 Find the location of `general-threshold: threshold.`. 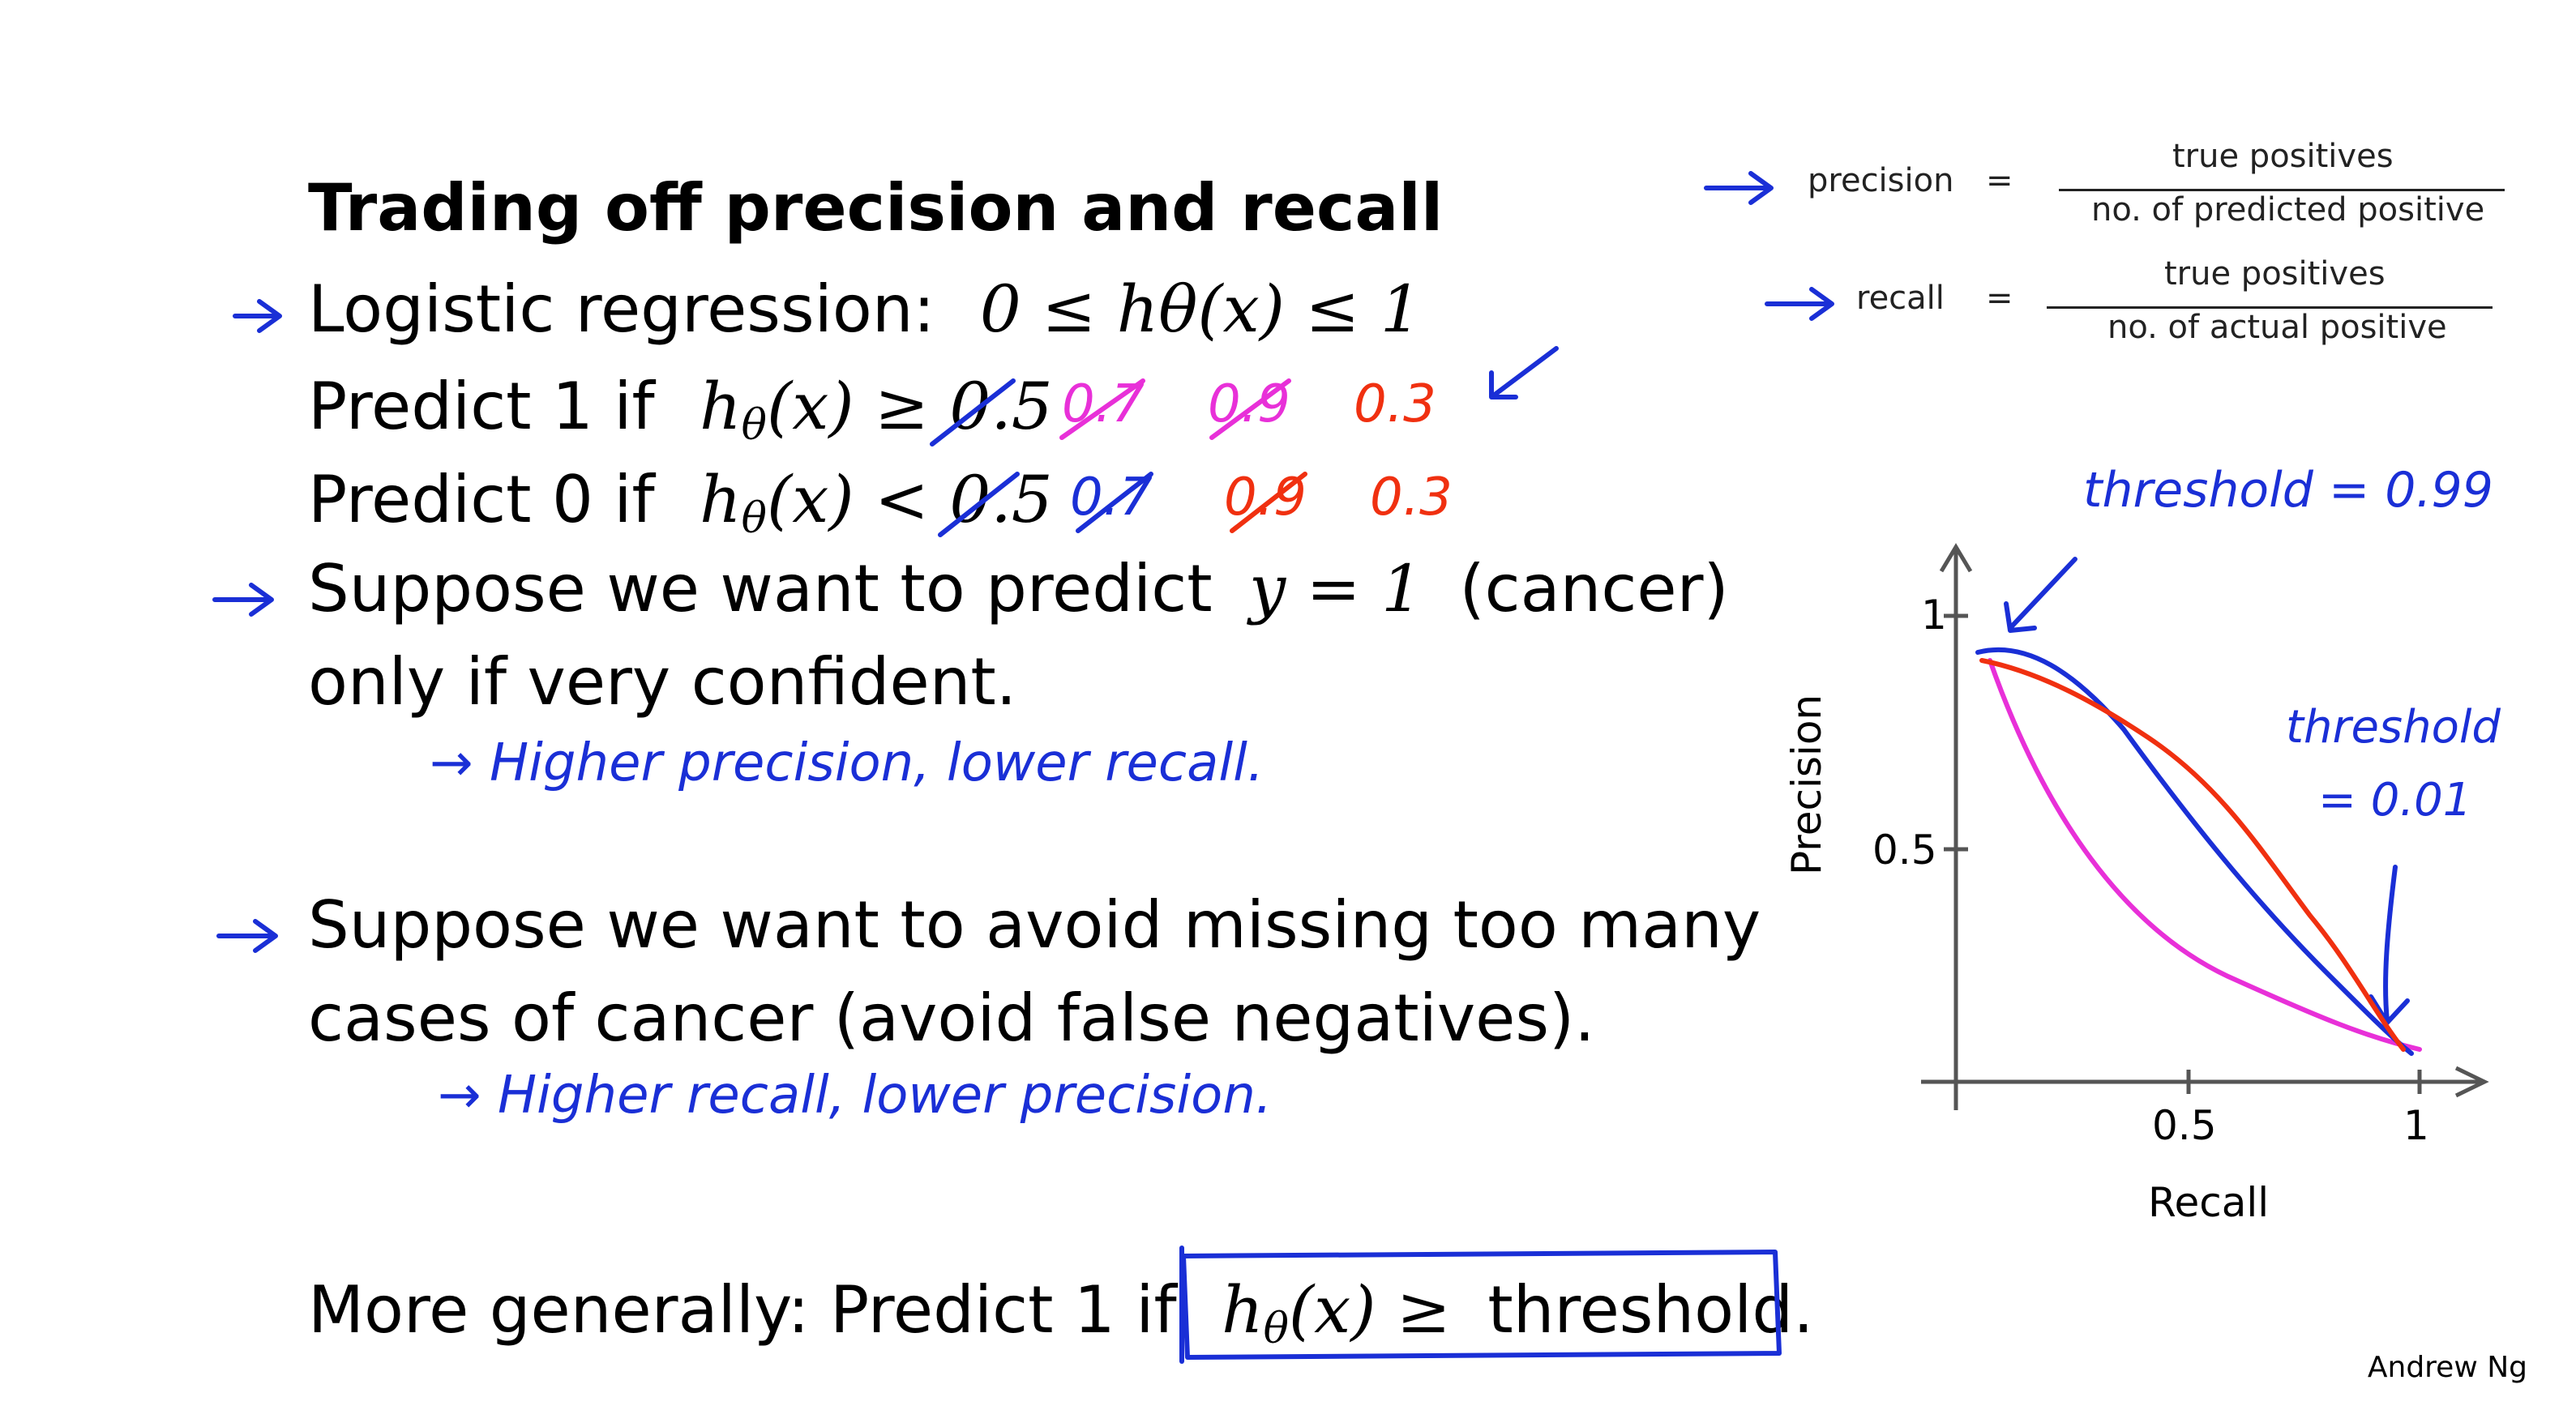

general-threshold: threshold. is located at coordinates (1650, 1310).